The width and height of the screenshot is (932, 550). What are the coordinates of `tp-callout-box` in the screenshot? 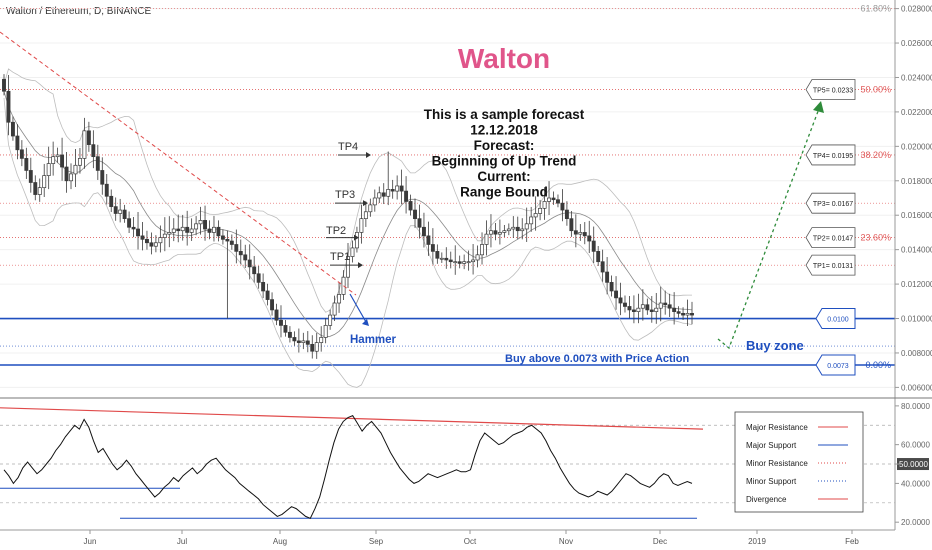 It's located at (830, 203).